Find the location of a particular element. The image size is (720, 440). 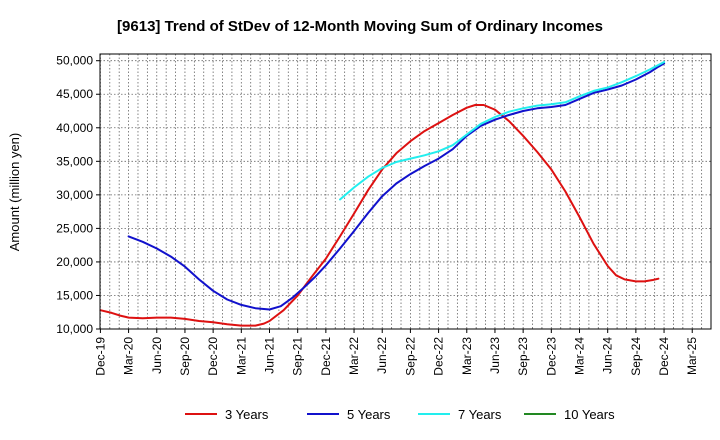

x-tick-label: Sep-23 is located at coordinates (523, 356).